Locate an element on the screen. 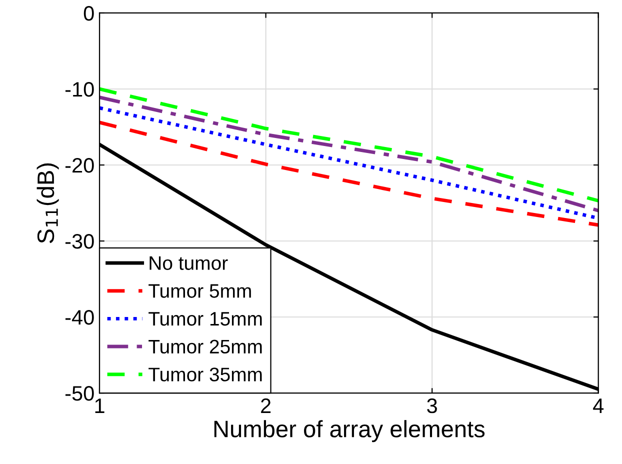 Image resolution: width=622 pixels, height=464 pixels. x-axis-title: Number of array elements is located at coordinates (349, 431).